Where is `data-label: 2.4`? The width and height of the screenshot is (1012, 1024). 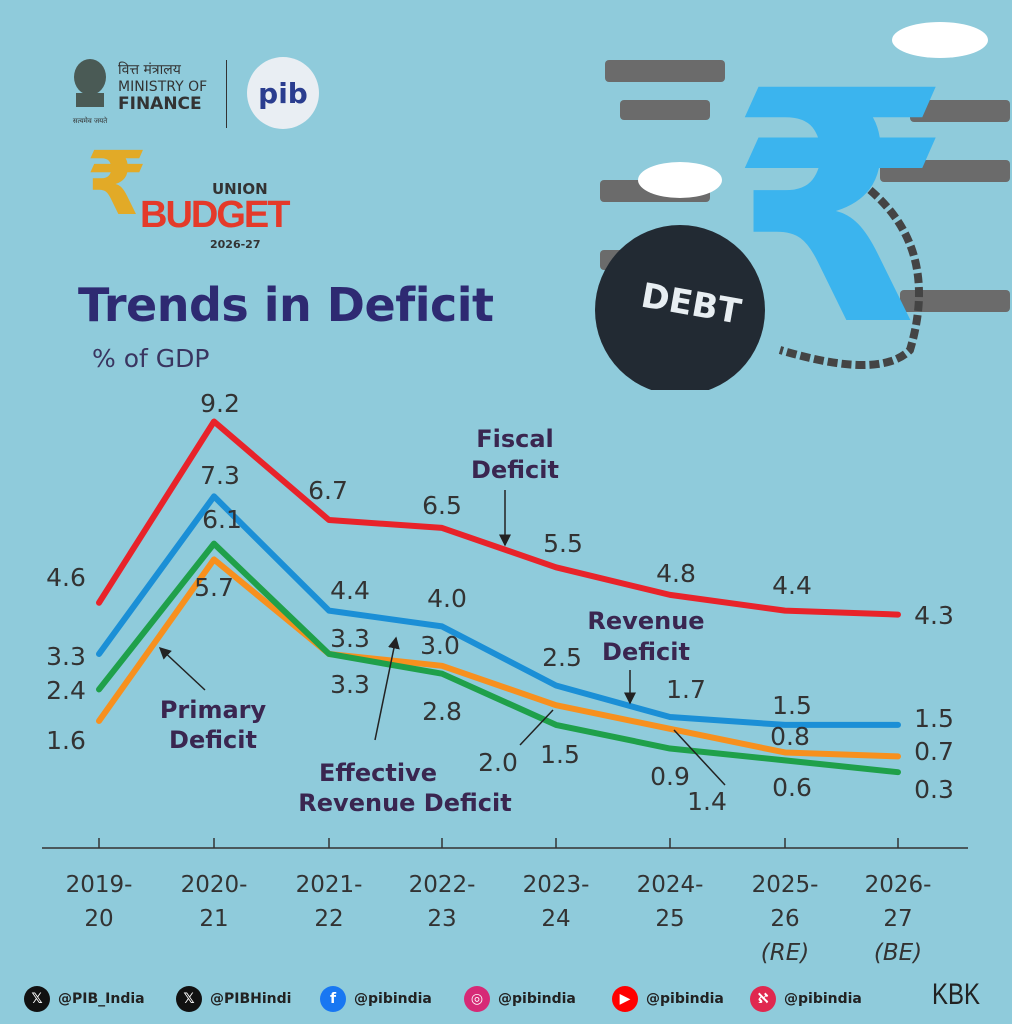
data-label: 2.4 is located at coordinates (66, 690).